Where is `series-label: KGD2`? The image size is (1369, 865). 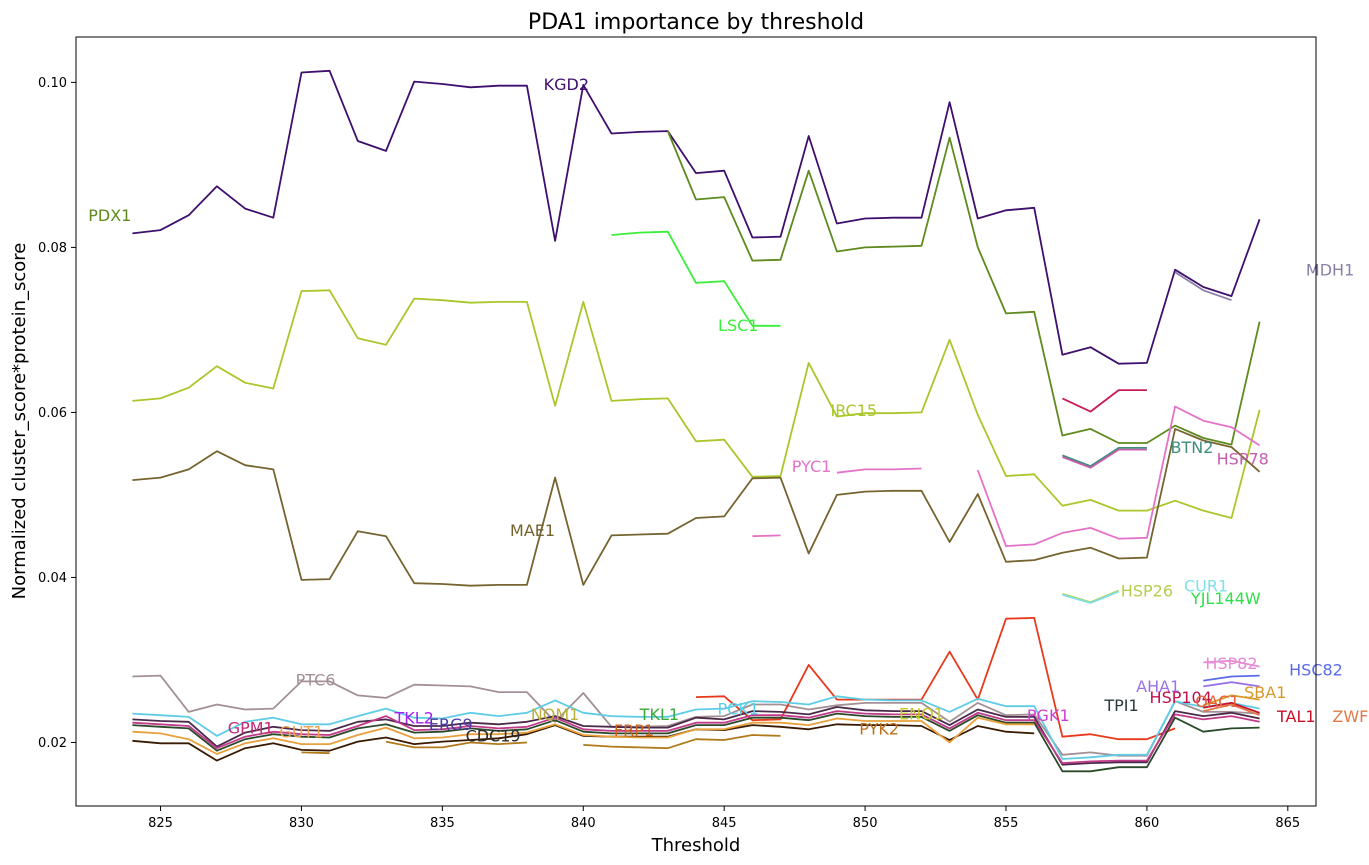 series-label: KGD2 is located at coordinates (566, 84).